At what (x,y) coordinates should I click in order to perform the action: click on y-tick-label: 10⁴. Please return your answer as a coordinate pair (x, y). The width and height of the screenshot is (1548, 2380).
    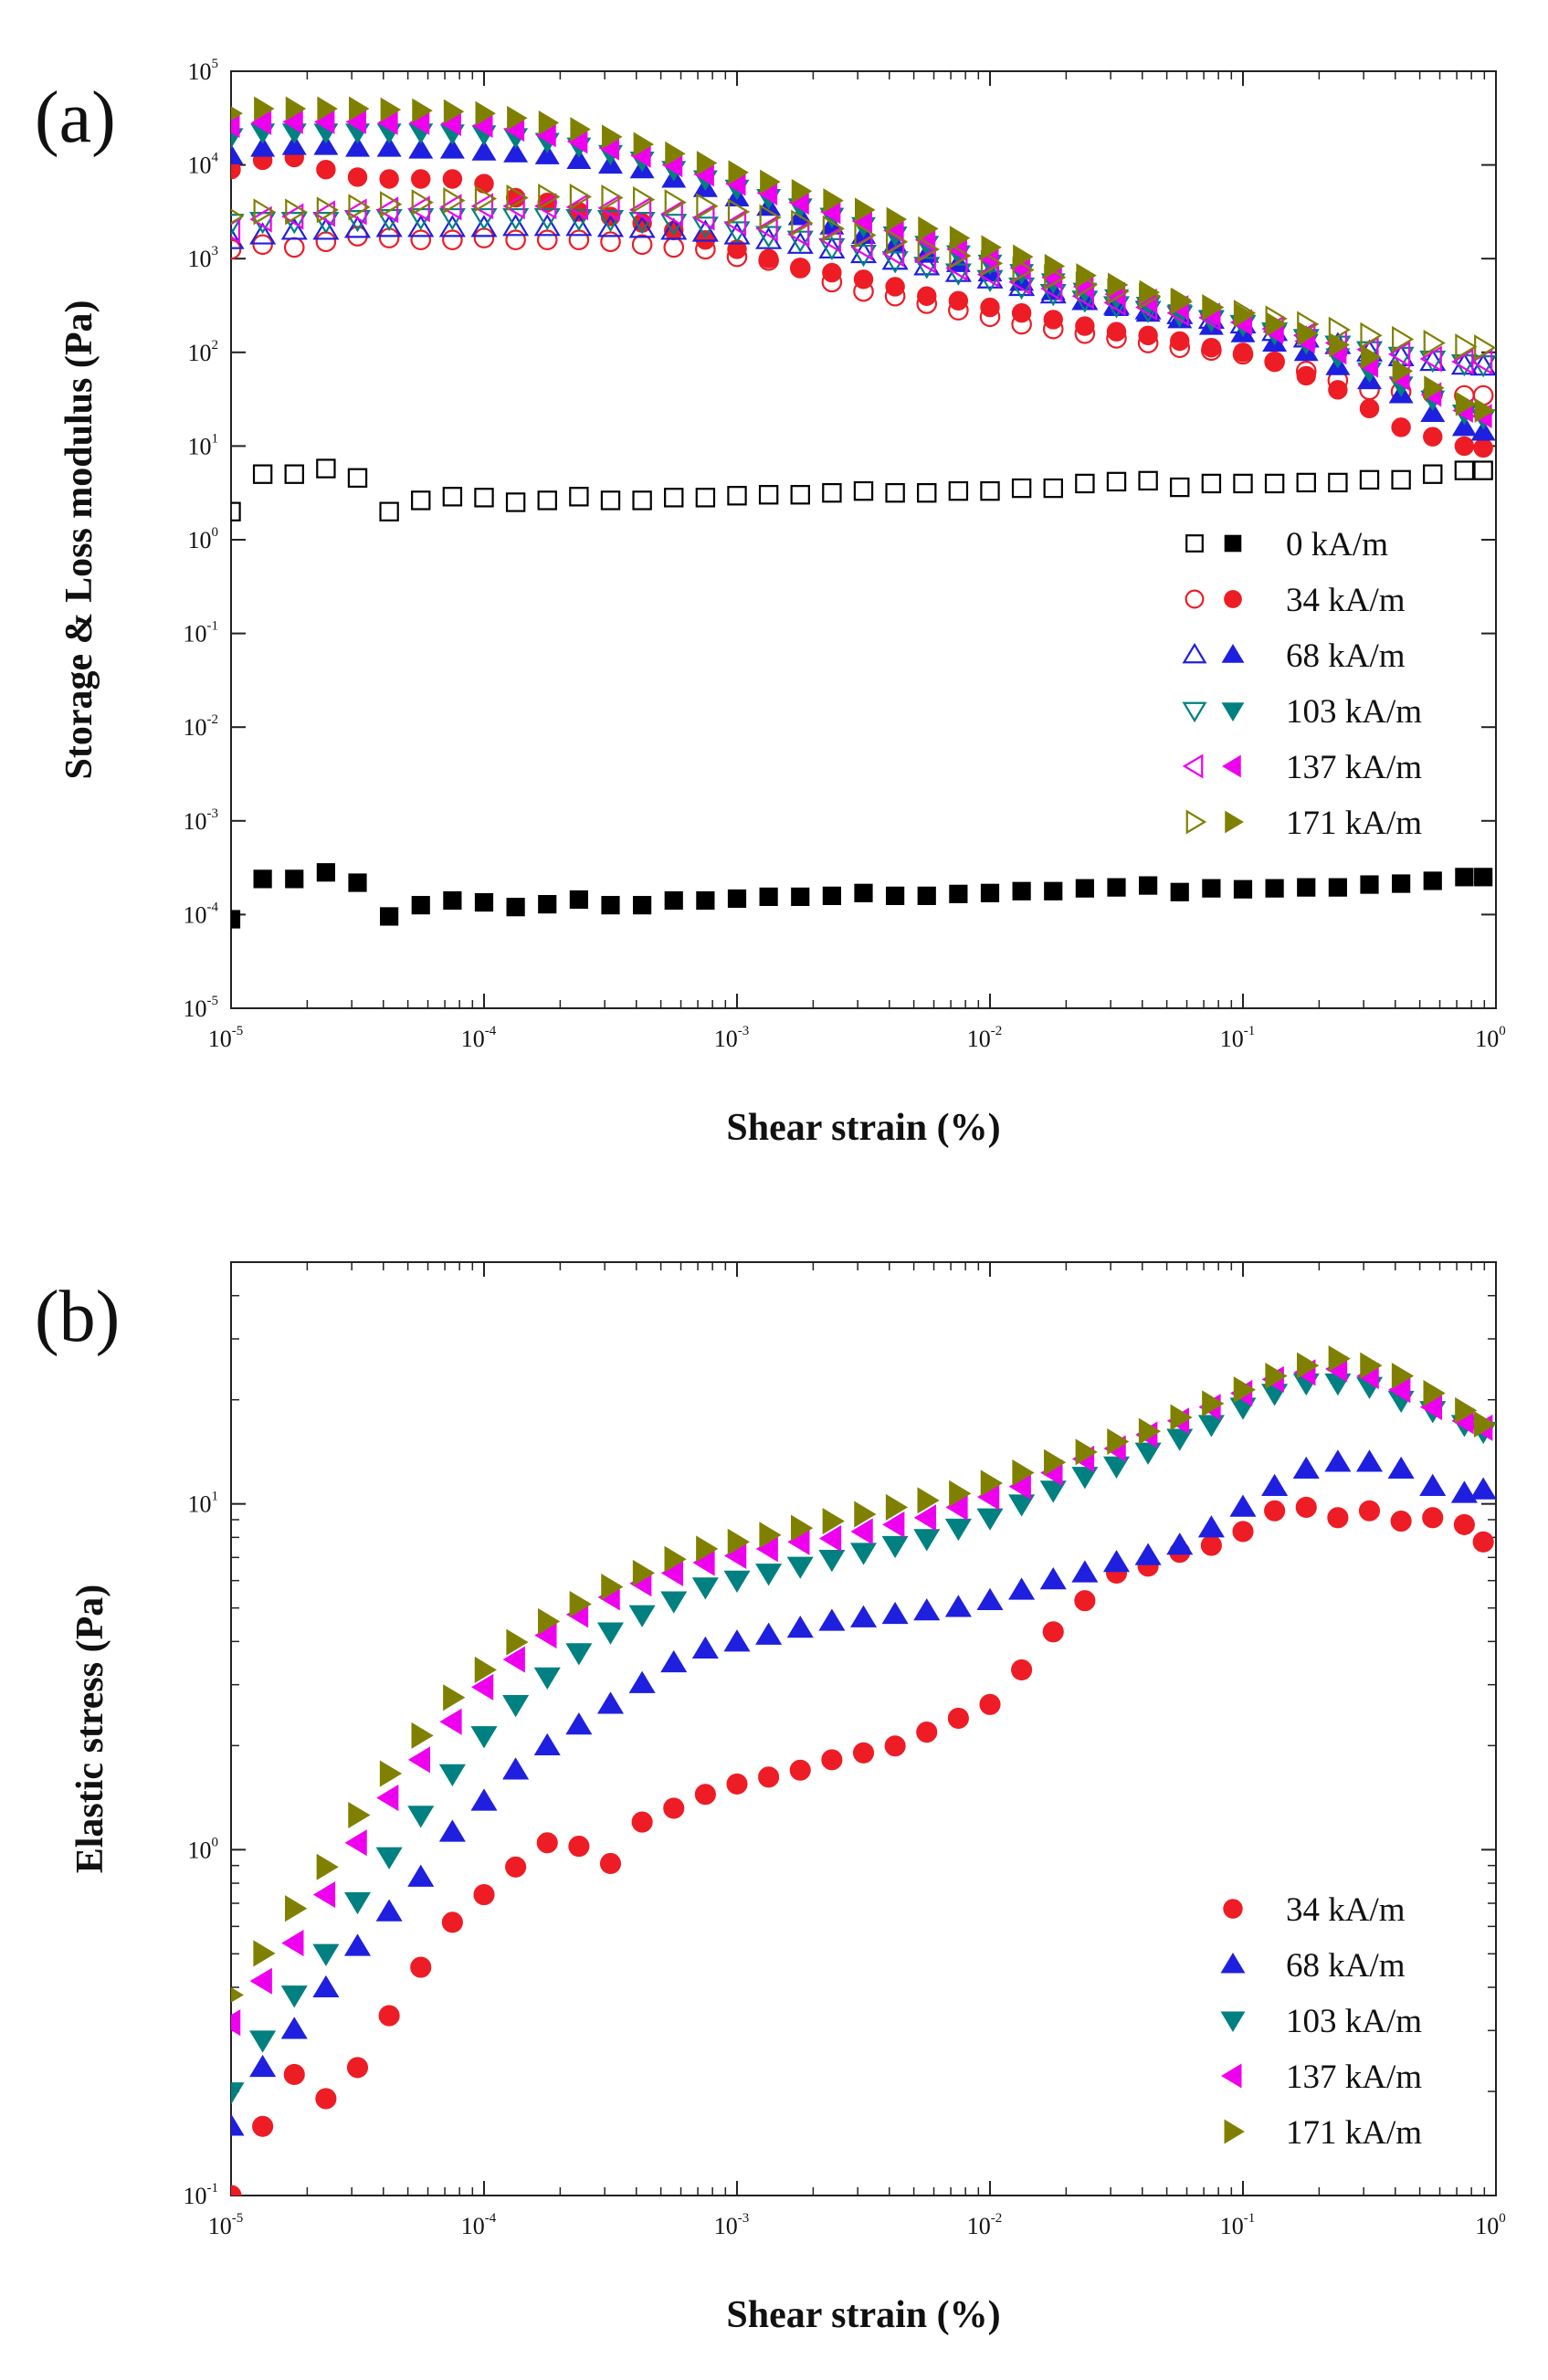
    Looking at the image, I should click on (203, 165).